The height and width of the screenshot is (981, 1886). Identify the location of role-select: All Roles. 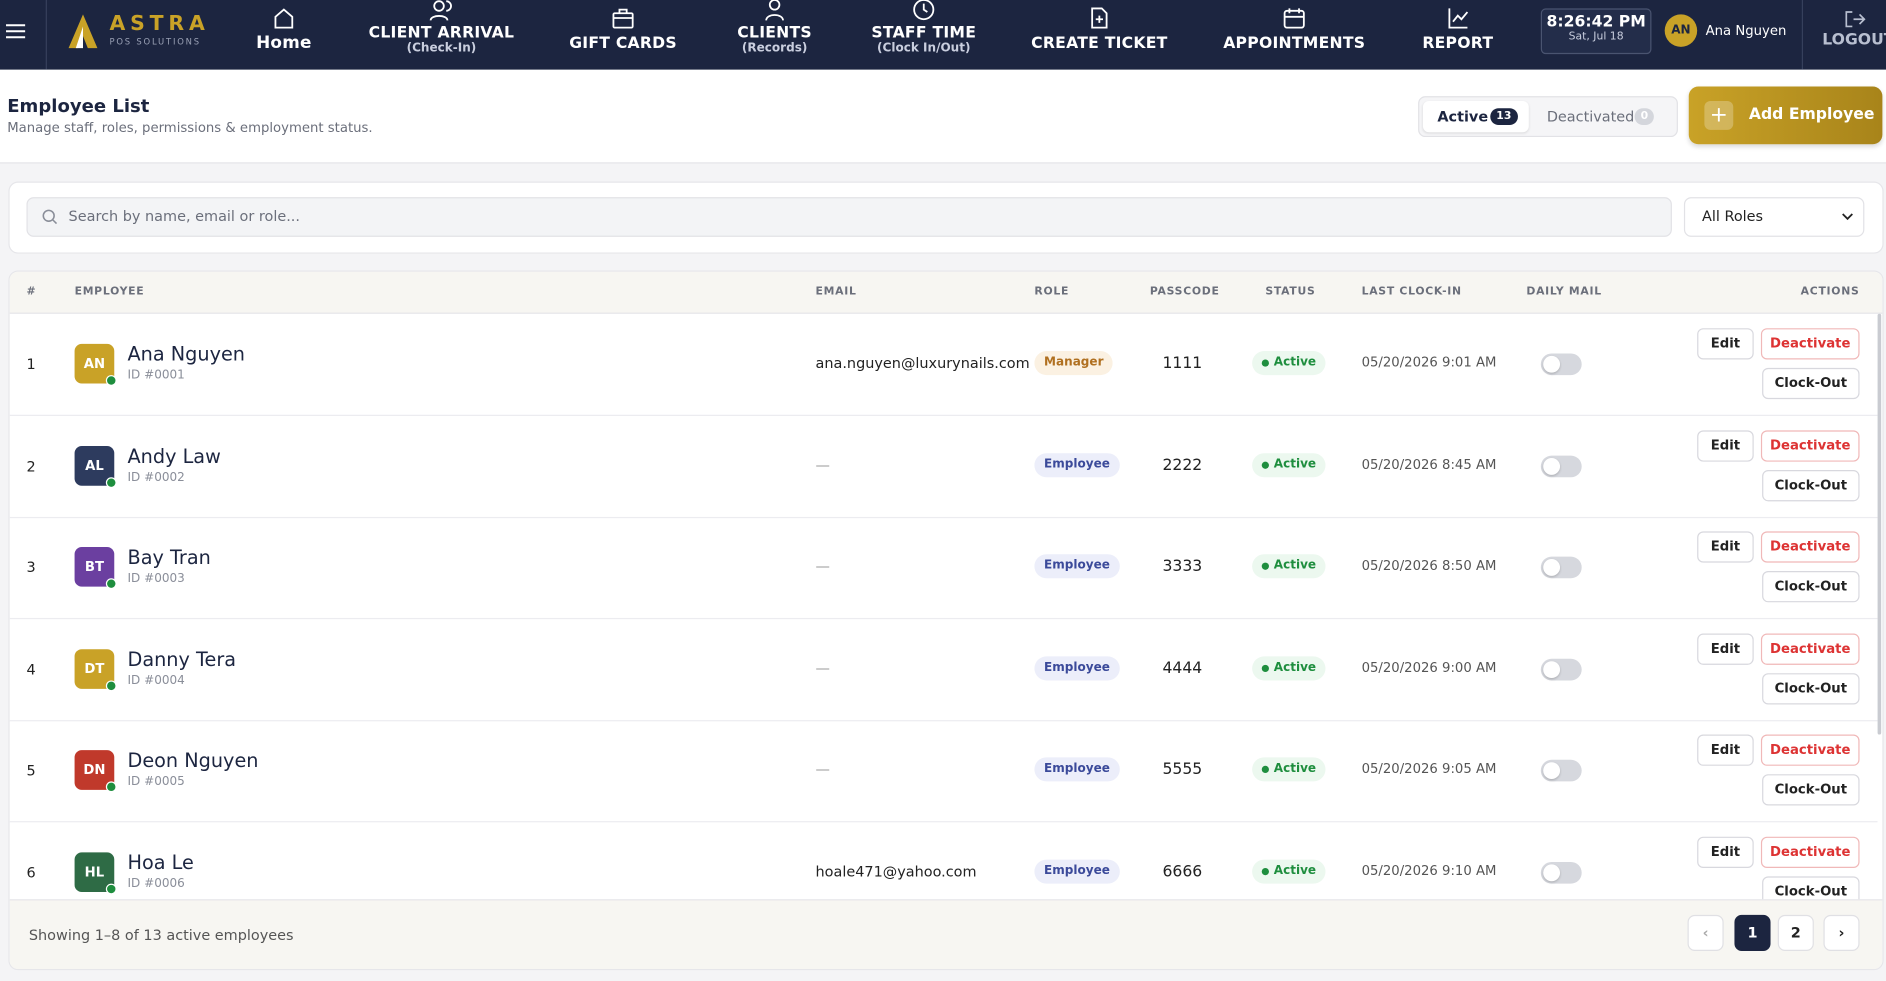
(1774, 217).